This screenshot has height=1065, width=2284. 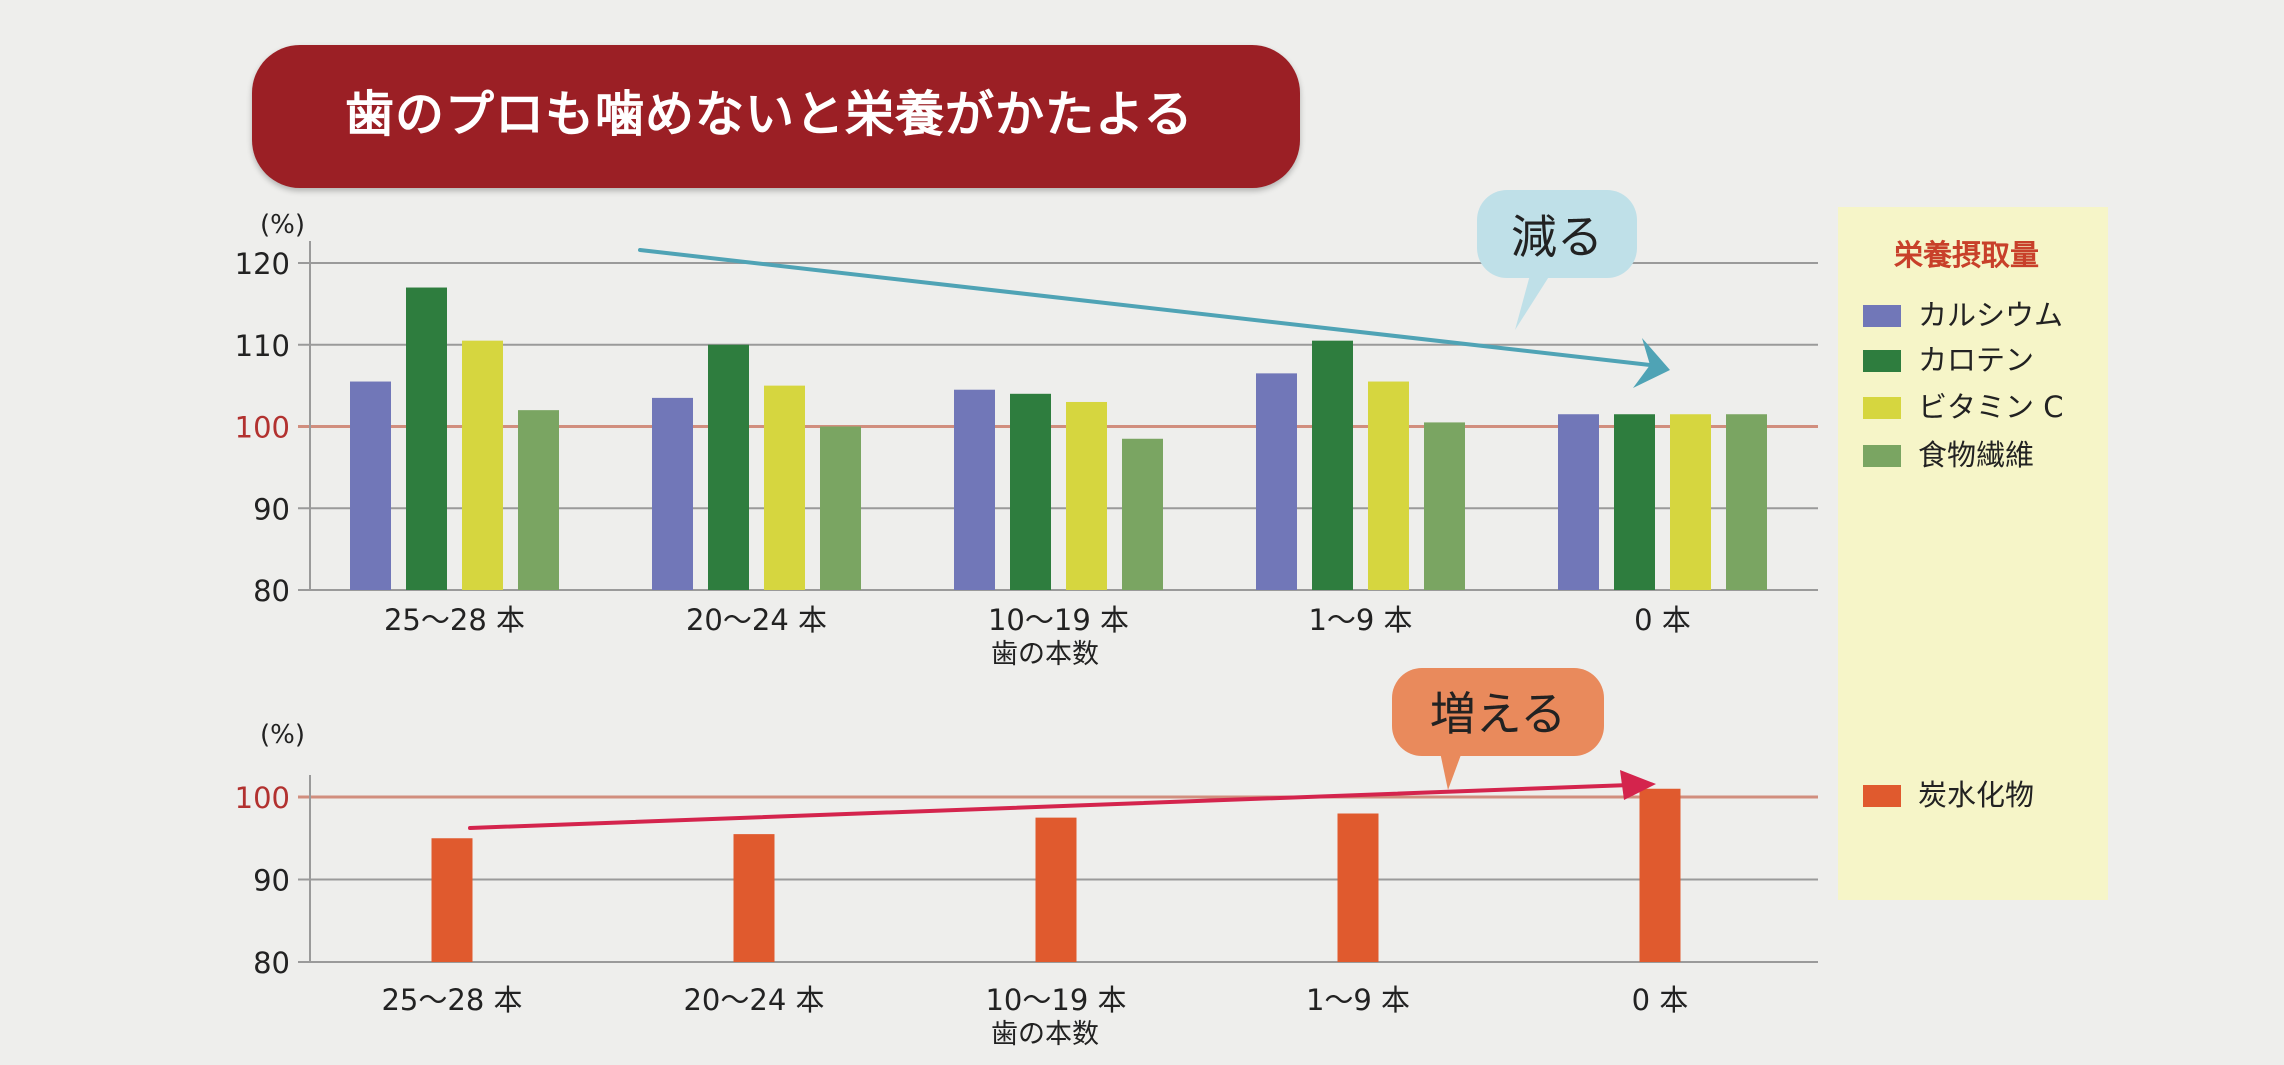 What do you see at coordinates (262, 264) in the screenshot?
I see `y-tick-label: 120` at bounding box center [262, 264].